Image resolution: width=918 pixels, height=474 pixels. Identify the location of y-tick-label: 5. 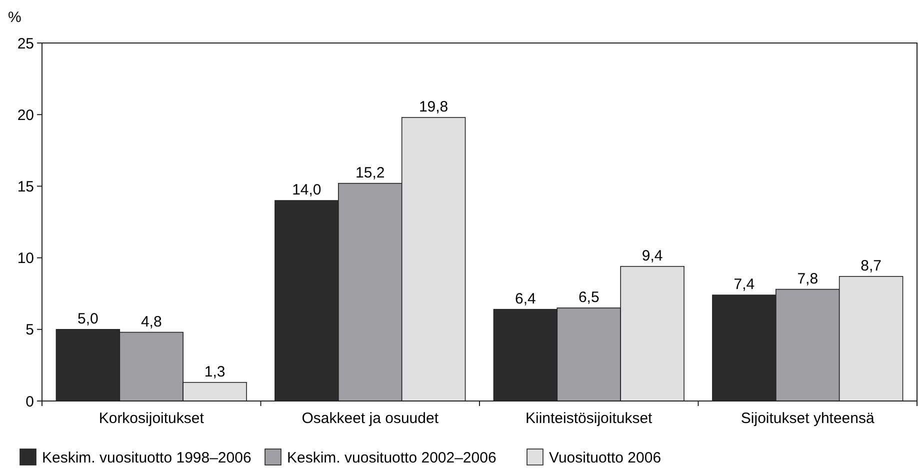
(30, 330).